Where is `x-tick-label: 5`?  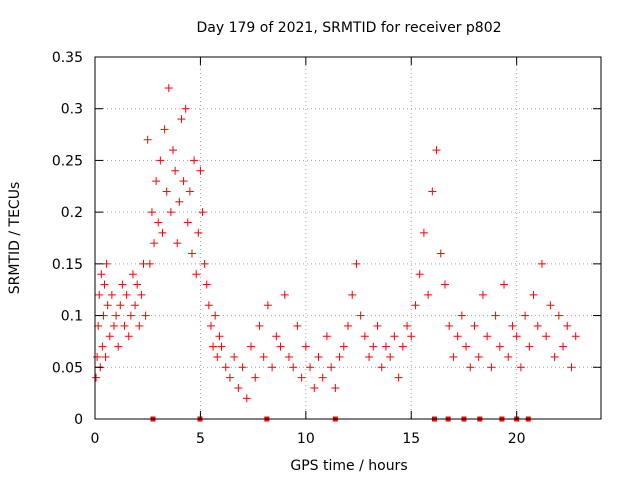 x-tick-label: 5 is located at coordinates (200, 439).